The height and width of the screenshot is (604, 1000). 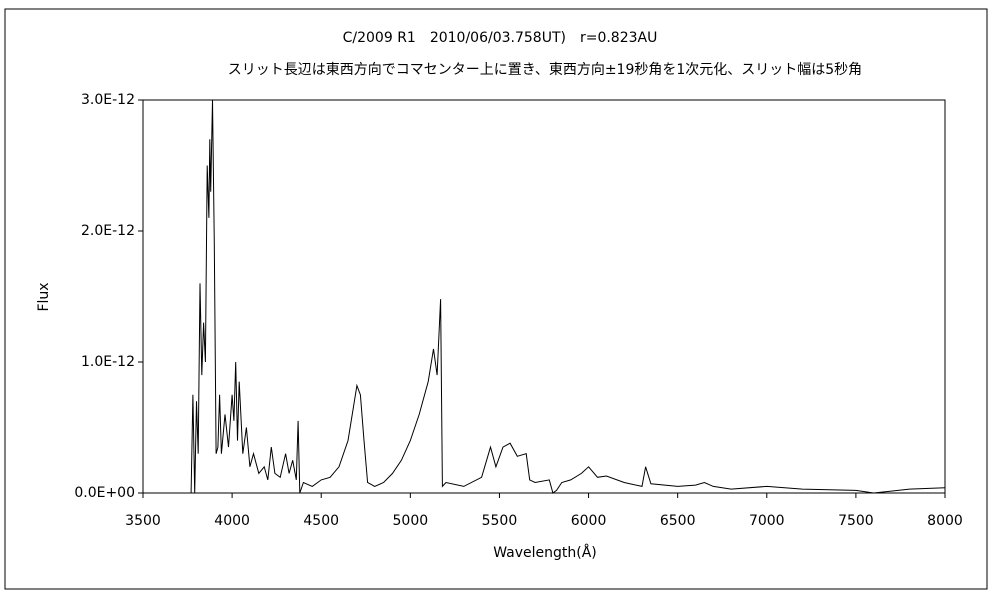 I want to click on x-tick-label: 6500, so click(x=678, y=521).